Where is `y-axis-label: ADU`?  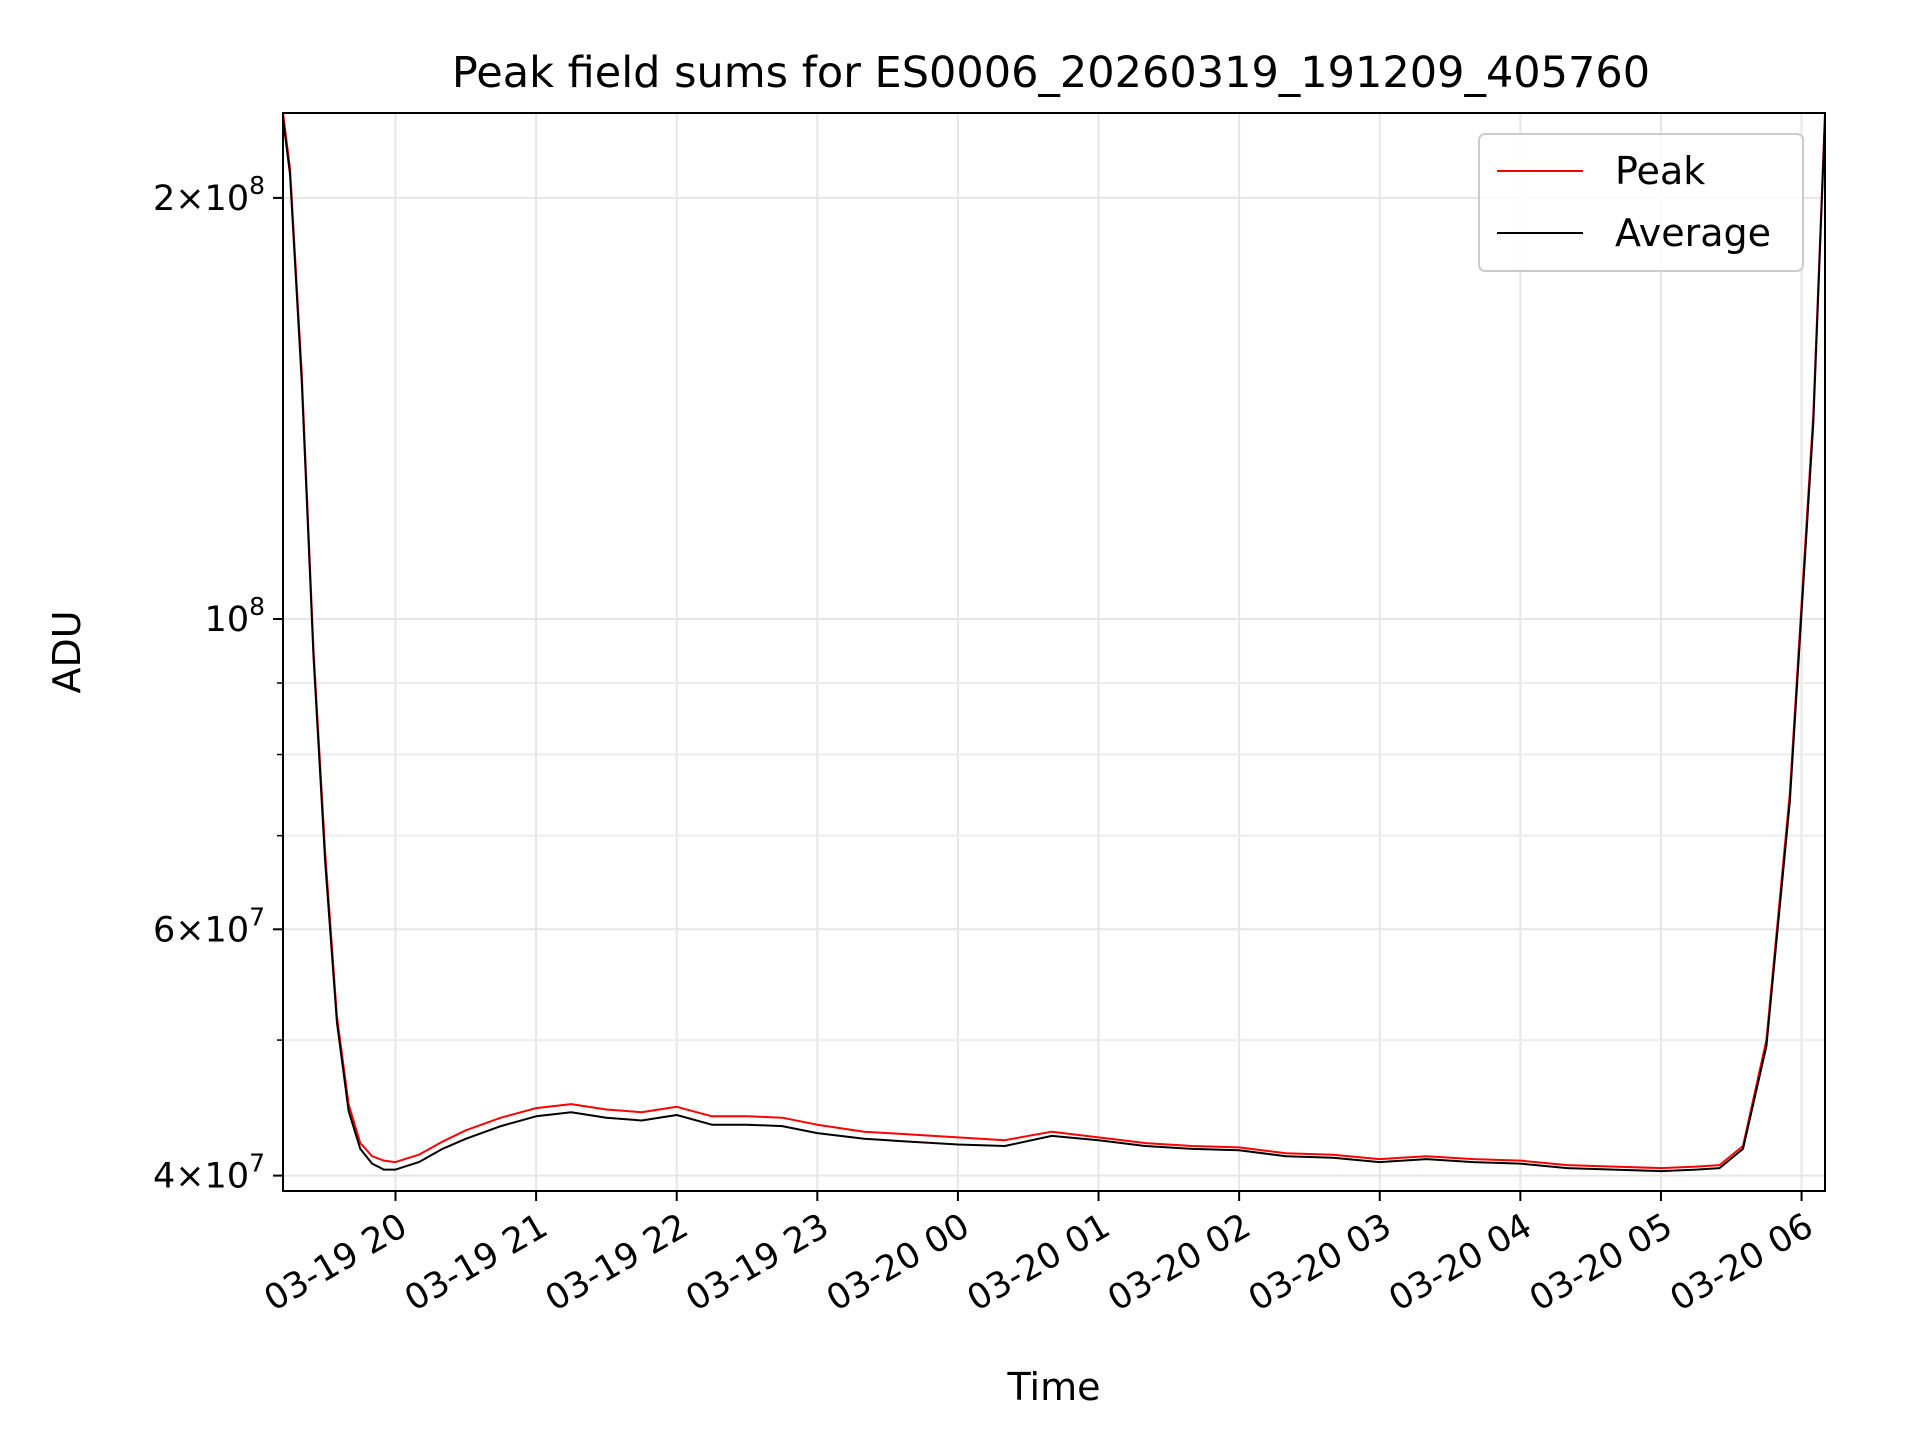
y-axis-label: ADU is located at coordinates (67, 651).